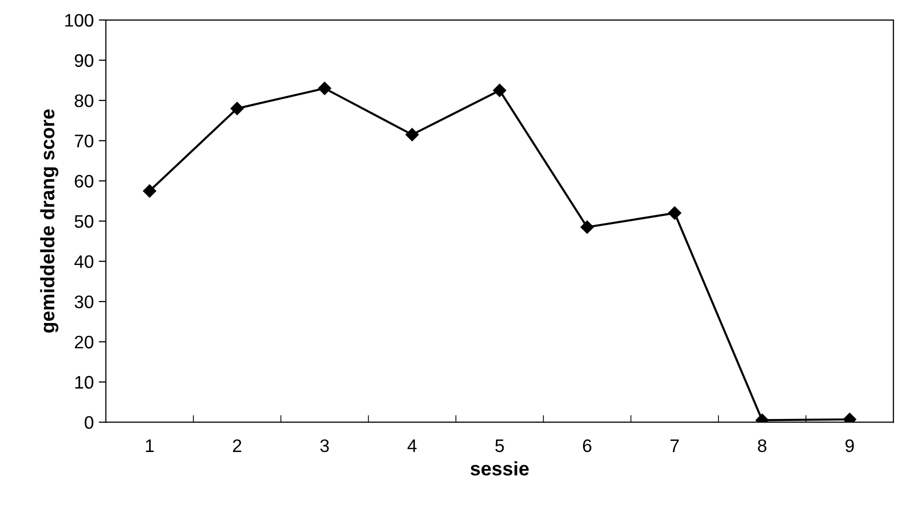 The image size is (897, 513). What do you see at coordinates (84, 101) in the screenshot?
I see `y-tick-label: 80` at bounding box center [84, 101].